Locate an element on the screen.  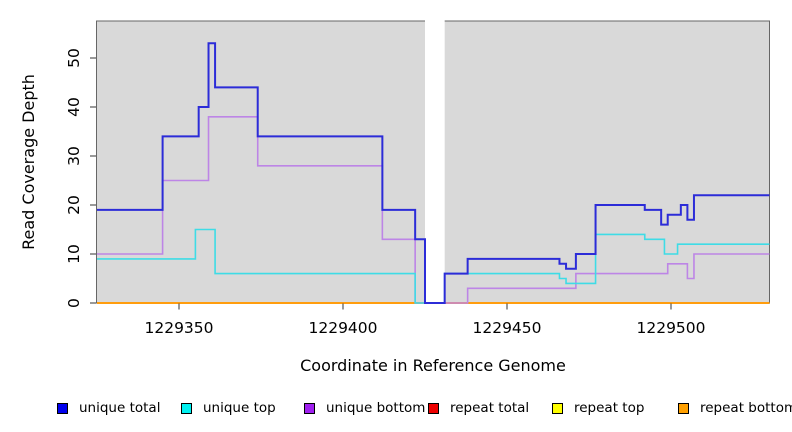
no-data-gap-band is located at coordinates (435, 158).